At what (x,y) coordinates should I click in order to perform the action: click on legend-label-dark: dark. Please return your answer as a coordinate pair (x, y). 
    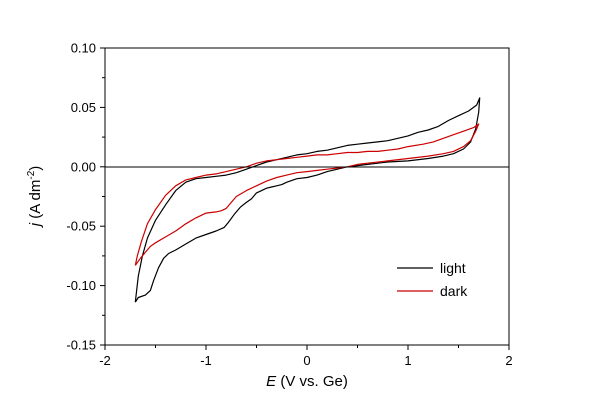
    Looking at the image, I should click on (454, 291).